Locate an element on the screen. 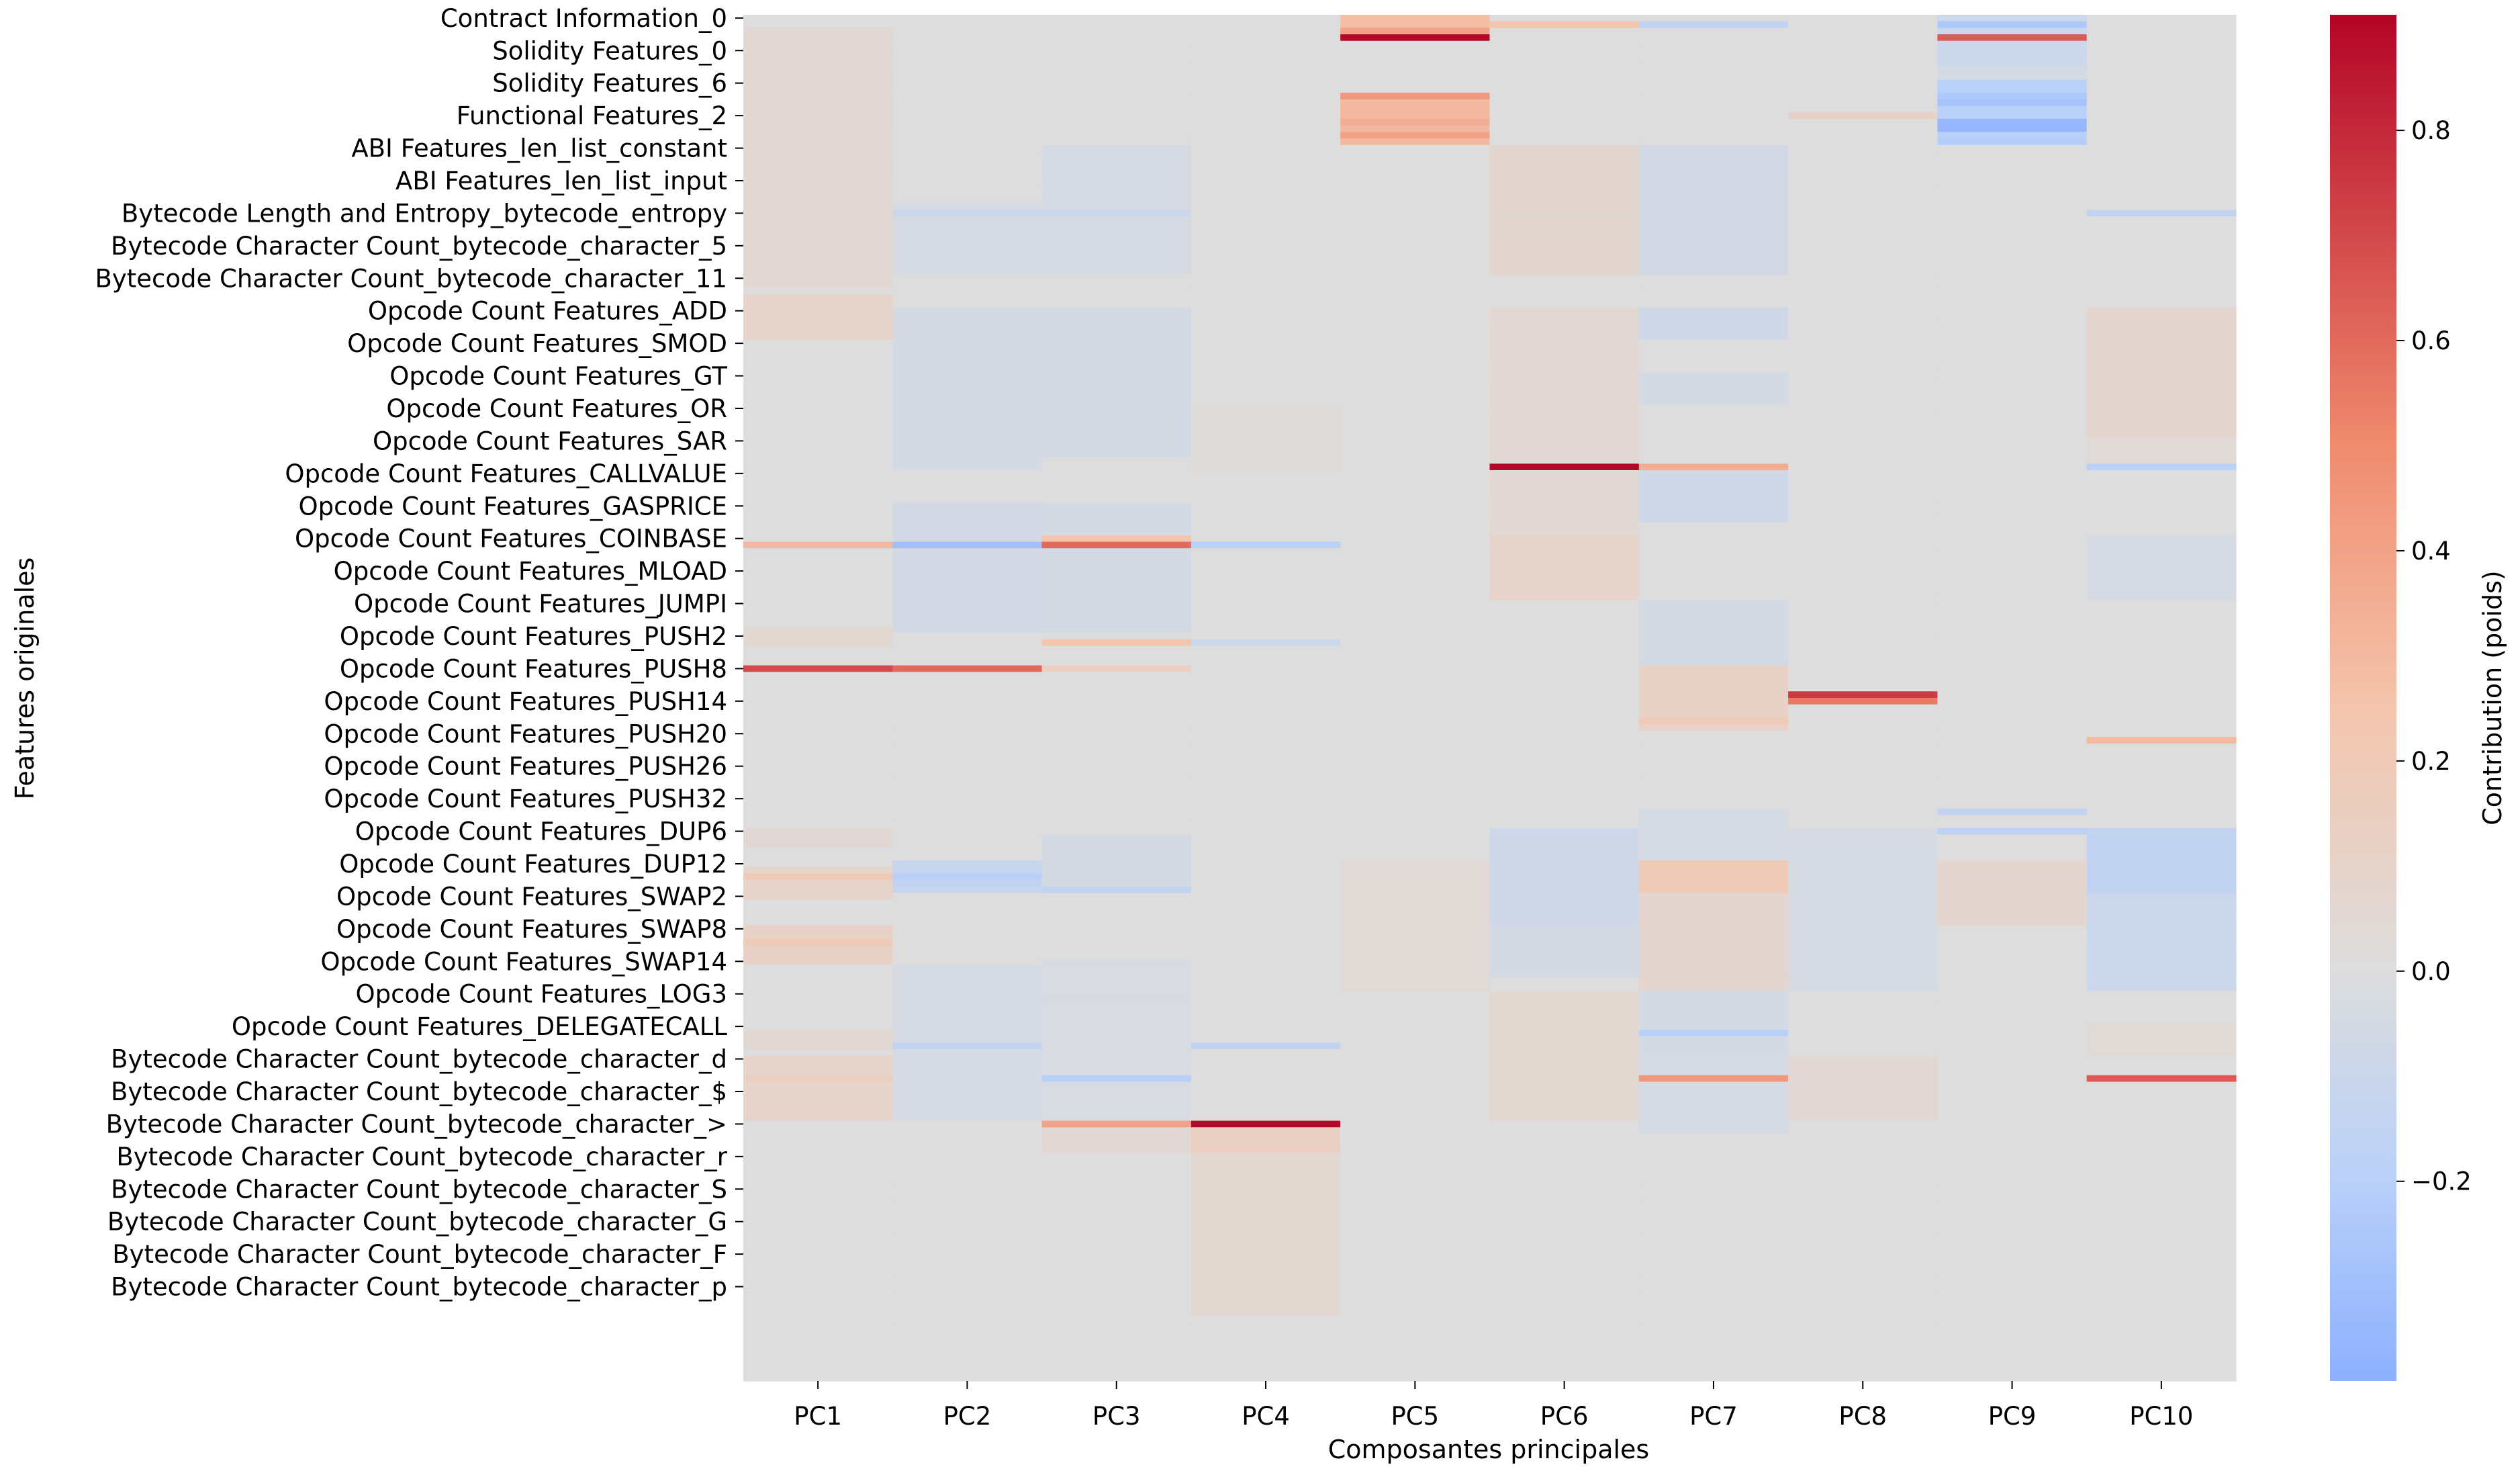  y-tick-label: Opcode Count Features_LOG3 is located at coordinates (542, 994).